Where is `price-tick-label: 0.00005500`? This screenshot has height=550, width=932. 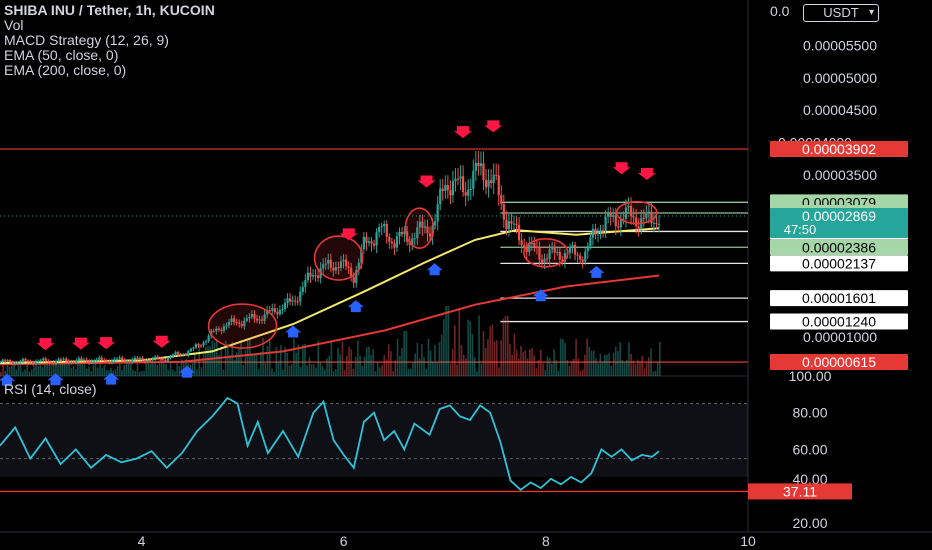 price-tick-label: 0.00005500 is located at coordinates (840, 45).